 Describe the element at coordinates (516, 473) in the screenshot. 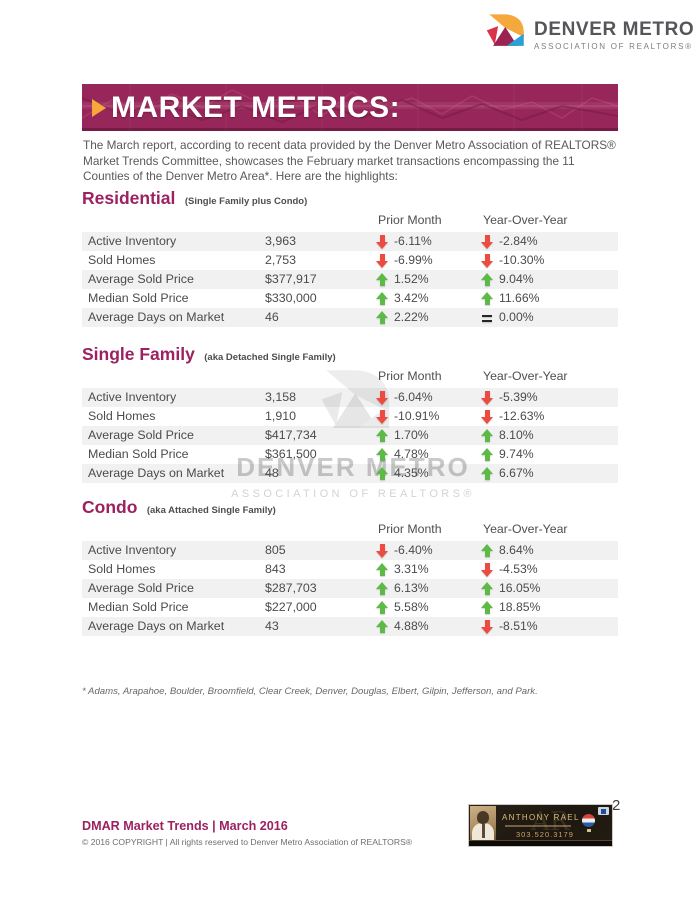

I see `year-over-year-percent: 6.67%` at that location.